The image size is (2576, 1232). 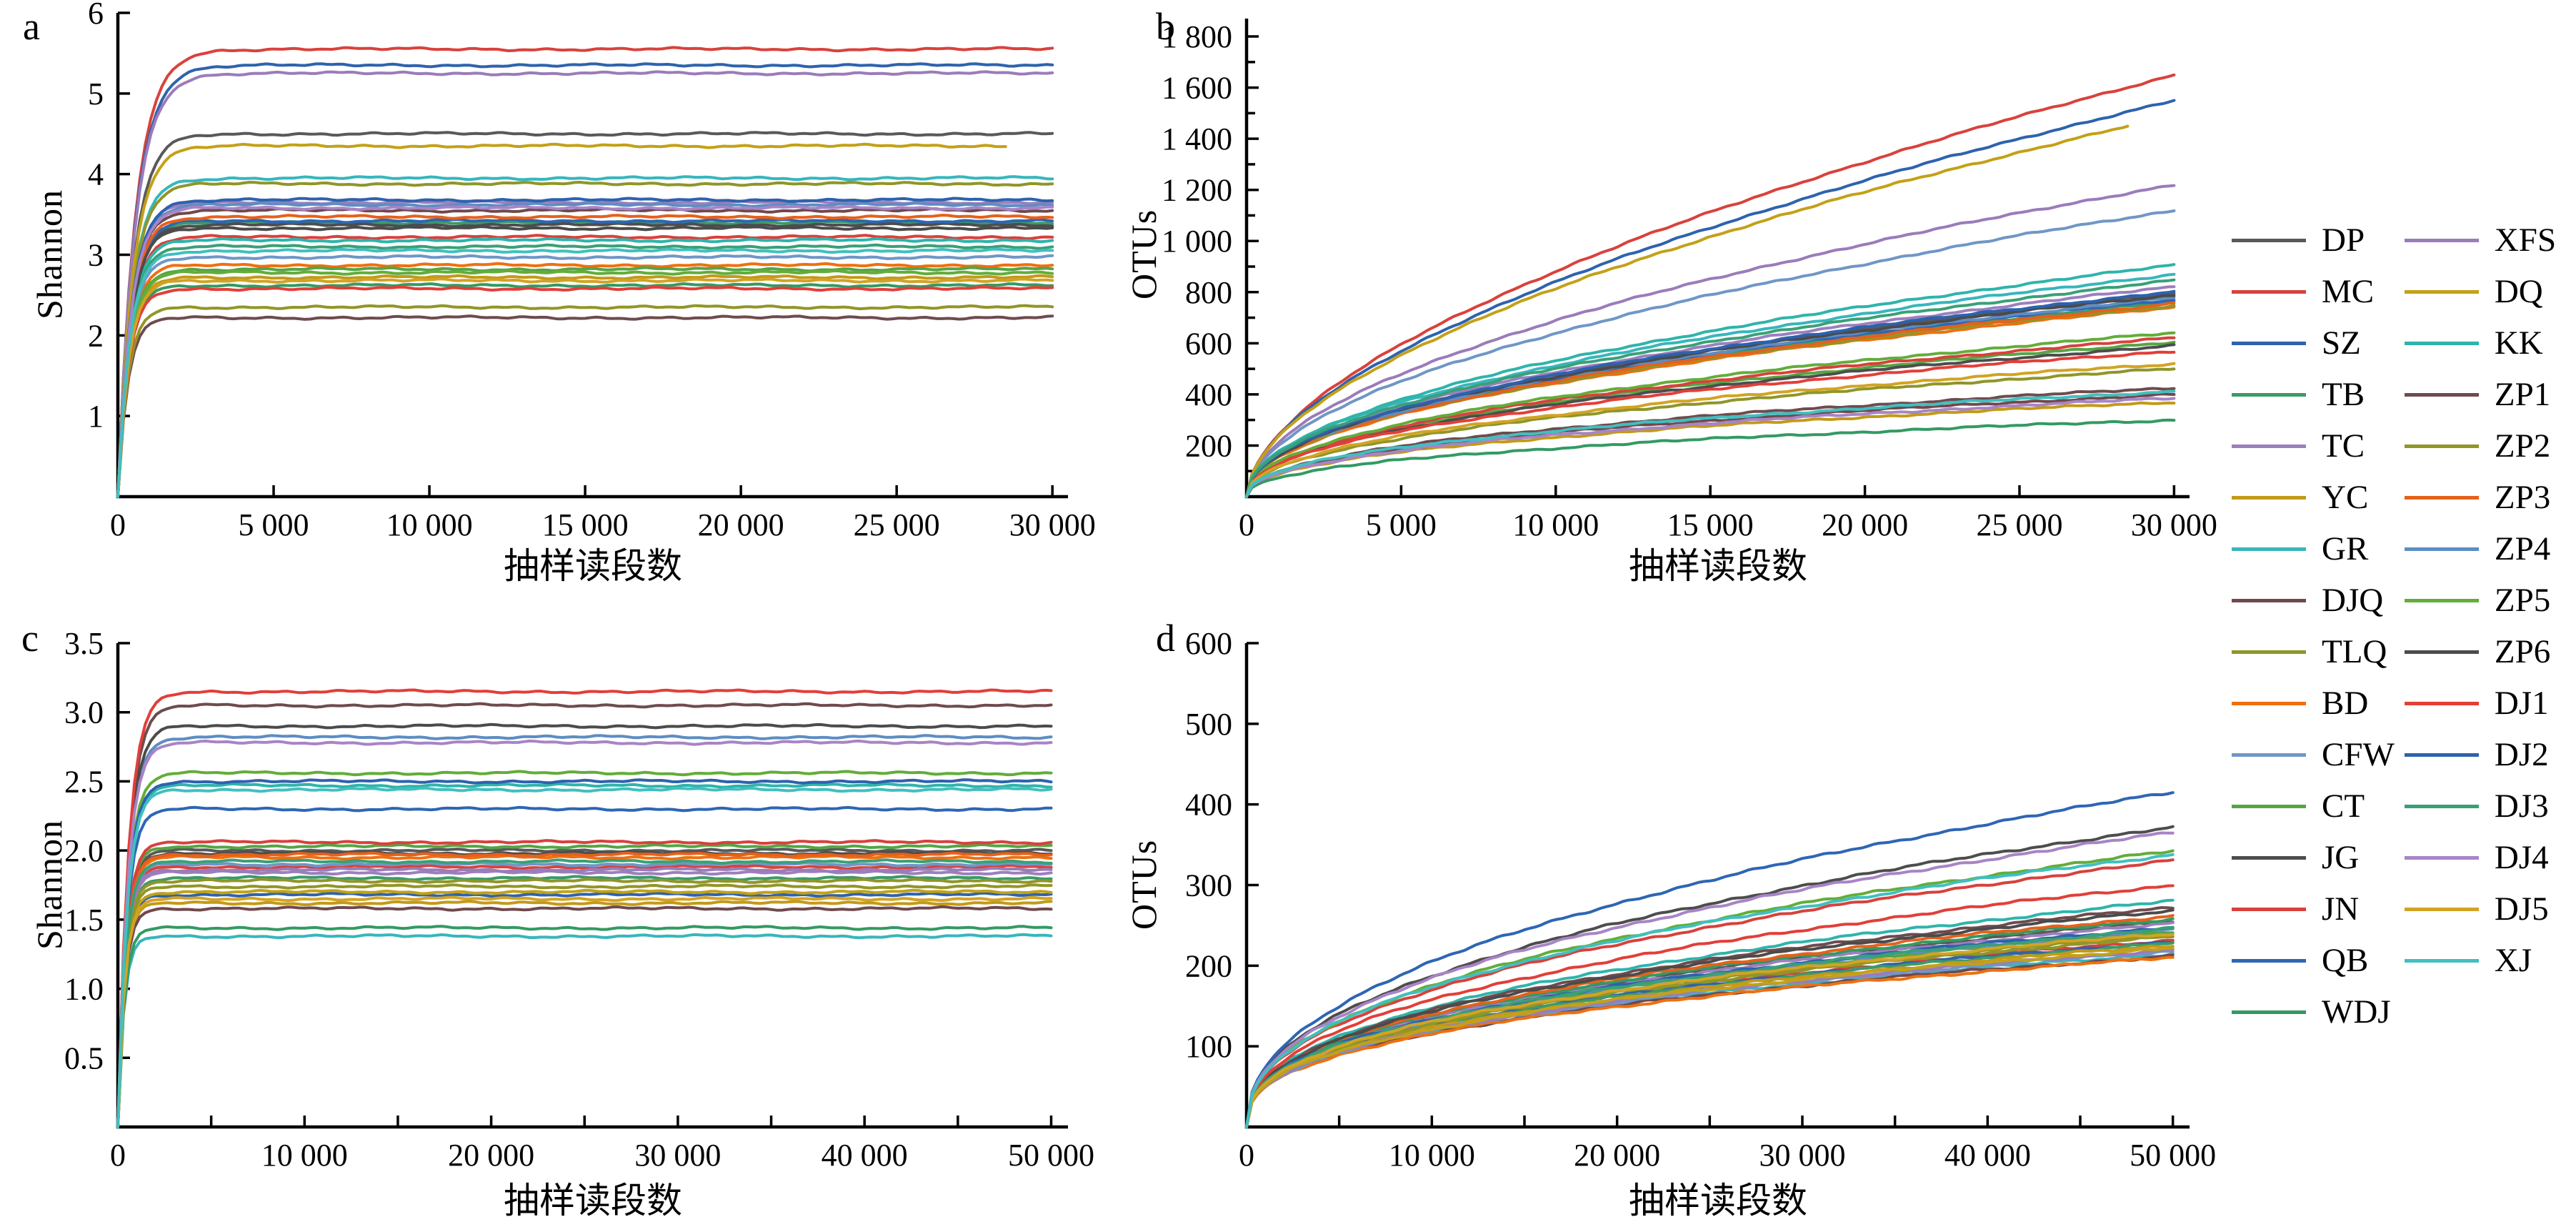 I want to click on panel-a-series, so click(x=585, y=272).